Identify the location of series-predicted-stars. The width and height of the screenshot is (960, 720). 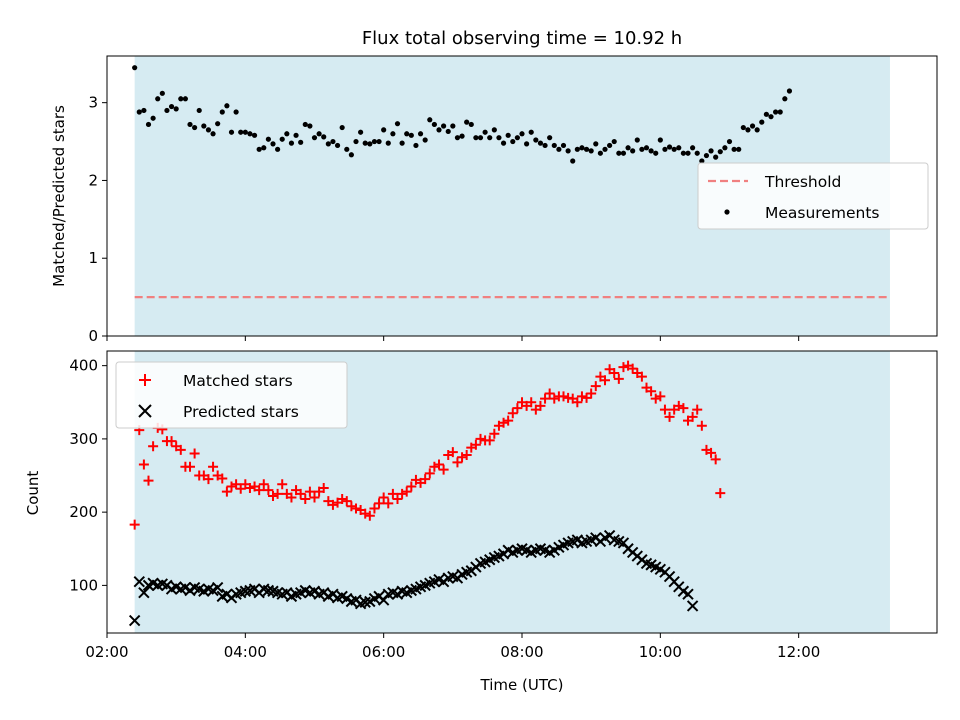
(413, 578).